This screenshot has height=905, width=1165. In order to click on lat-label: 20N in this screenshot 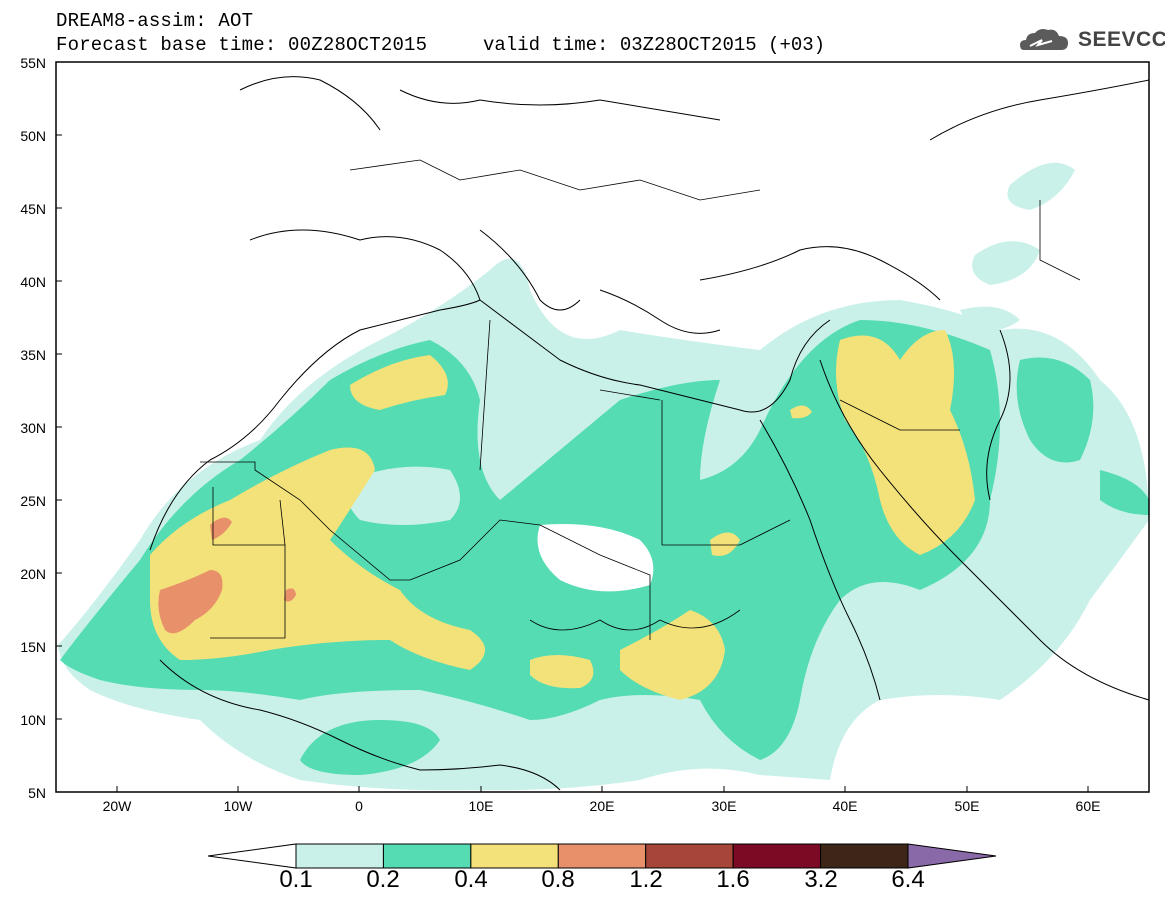, I will do `click(33, 574)`.